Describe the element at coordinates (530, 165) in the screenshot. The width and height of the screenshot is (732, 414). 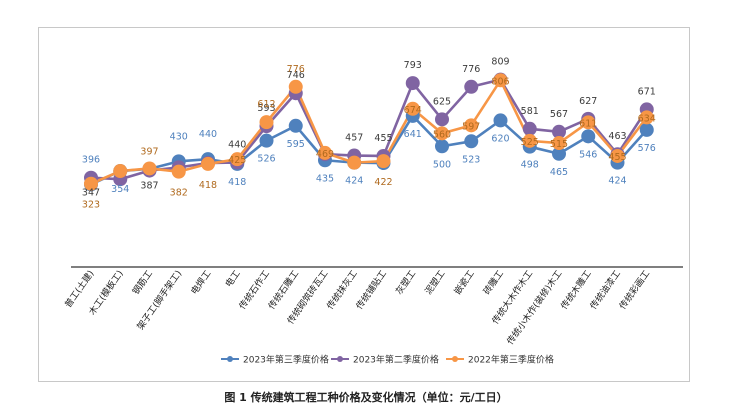
I see `data-label: 498` at that location.